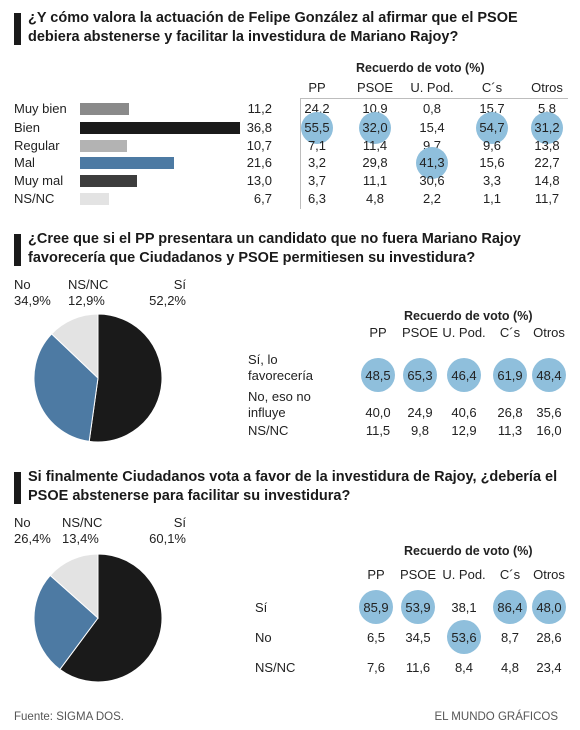  What do you see at coordinates (261, 607) in the screenshot?
I see `q3-row-label: Sí` at bounding box center [261, 607].